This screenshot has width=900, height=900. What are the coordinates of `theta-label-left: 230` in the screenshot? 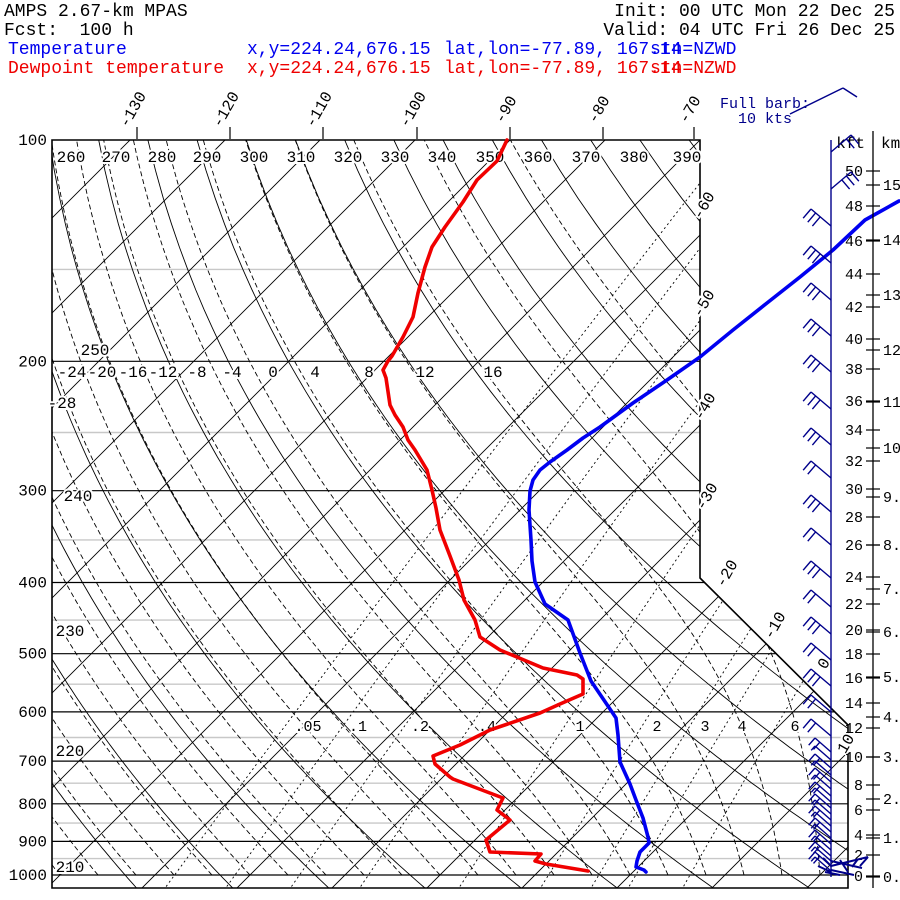 It's located at (70, 632).